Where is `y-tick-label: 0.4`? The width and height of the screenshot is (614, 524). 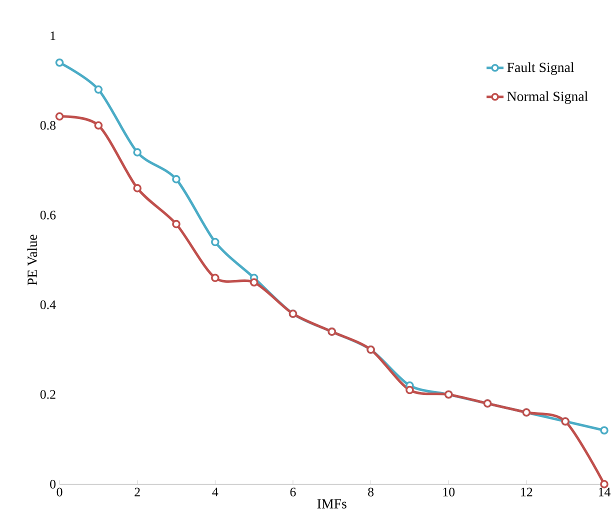 y-tick-label: 0.4 is located at coordinates (48, 305).